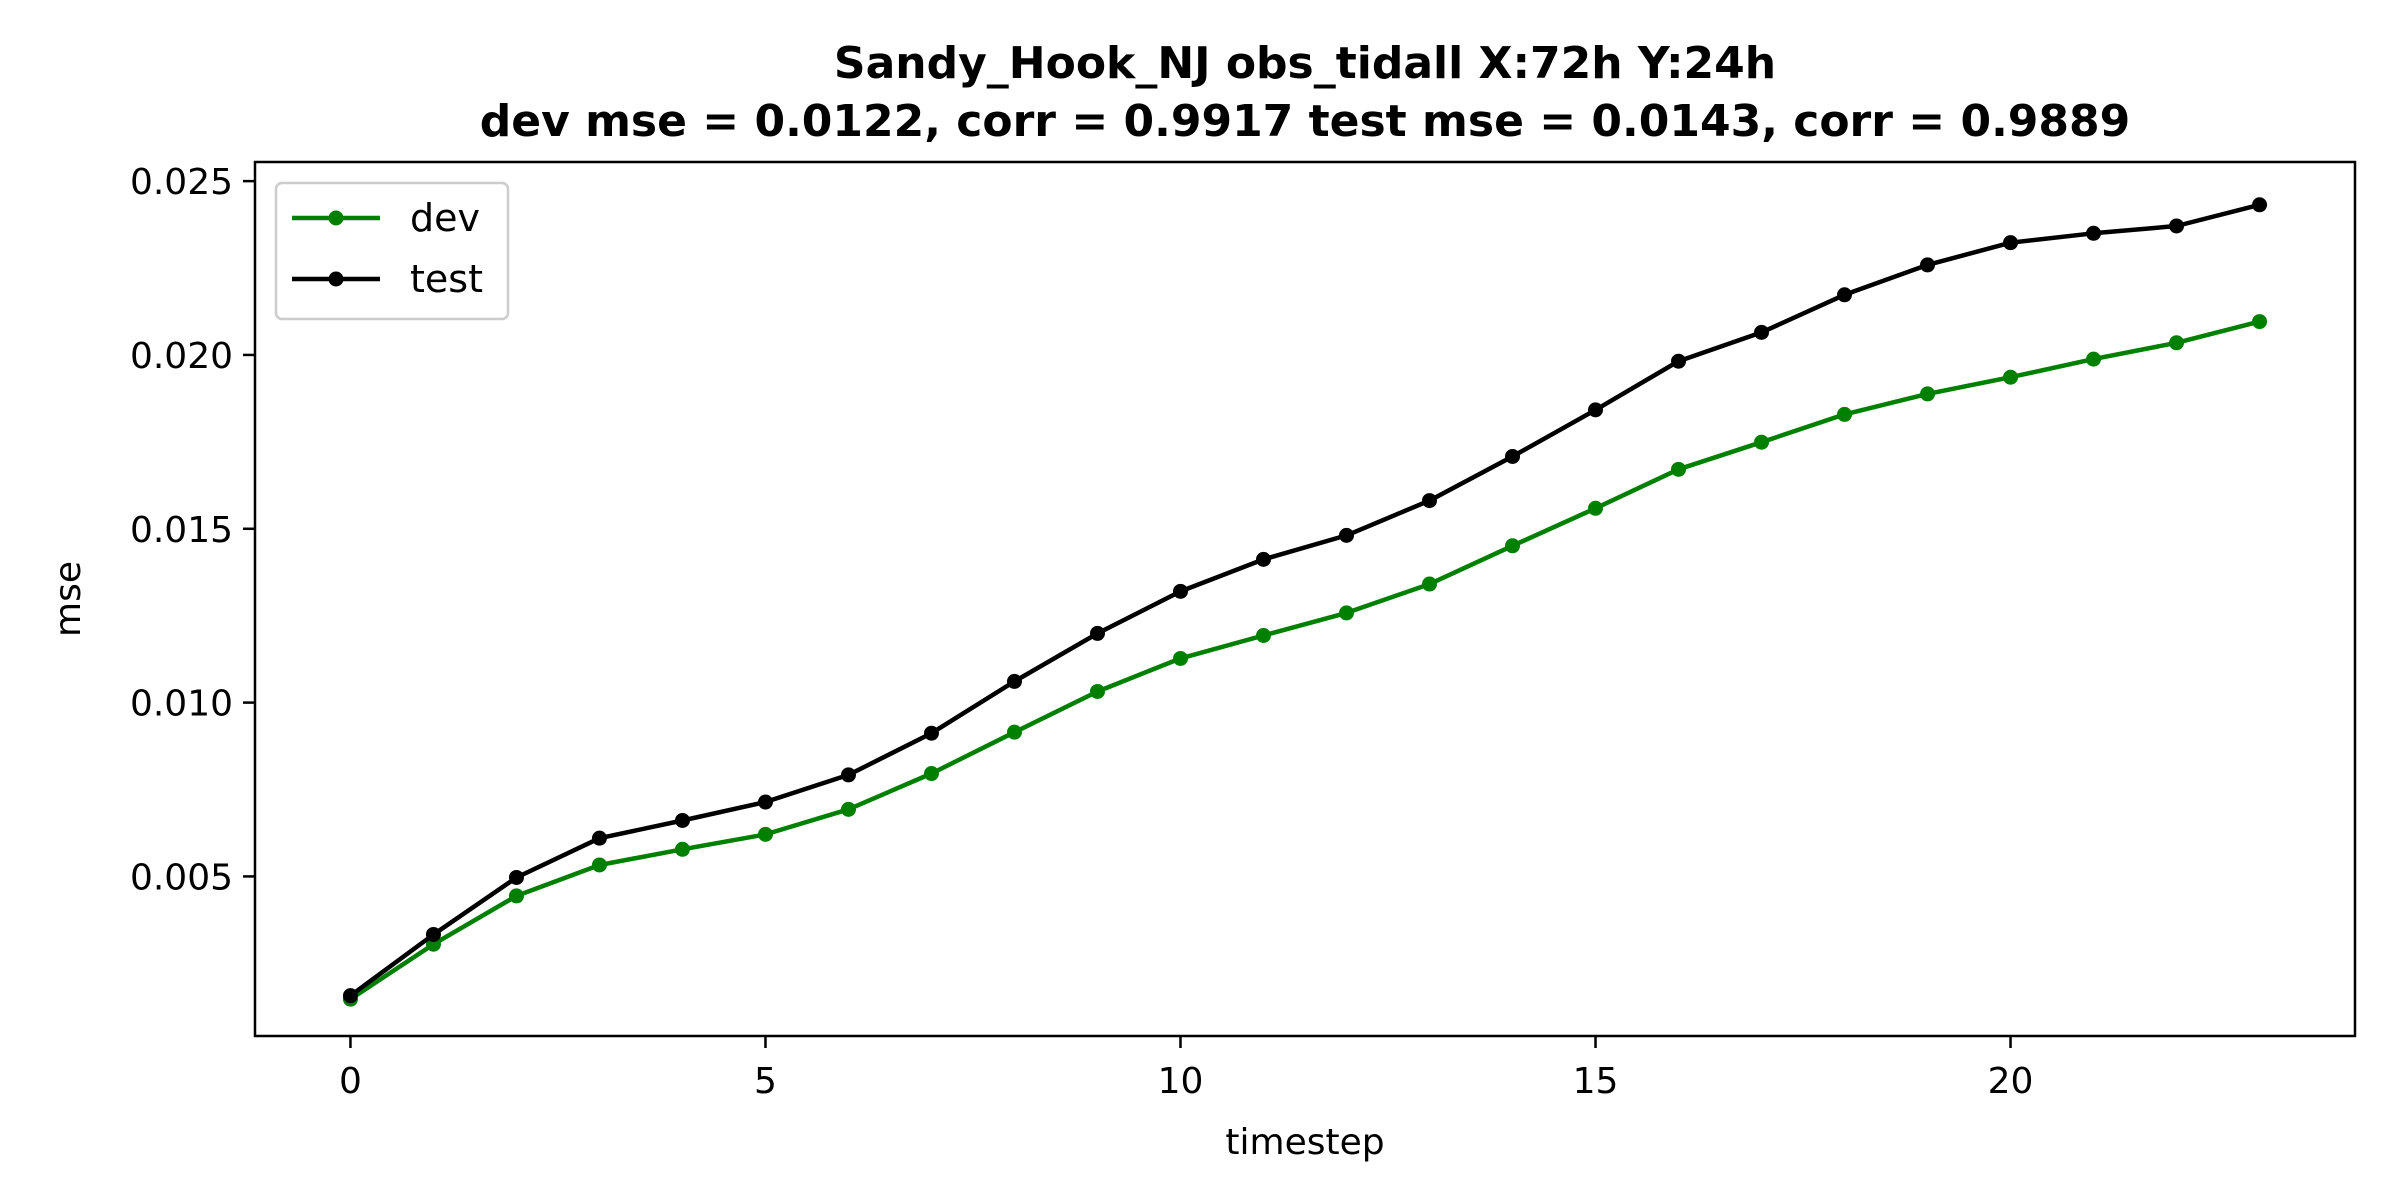  I want to click on legend: dev test, so click(392, 251).